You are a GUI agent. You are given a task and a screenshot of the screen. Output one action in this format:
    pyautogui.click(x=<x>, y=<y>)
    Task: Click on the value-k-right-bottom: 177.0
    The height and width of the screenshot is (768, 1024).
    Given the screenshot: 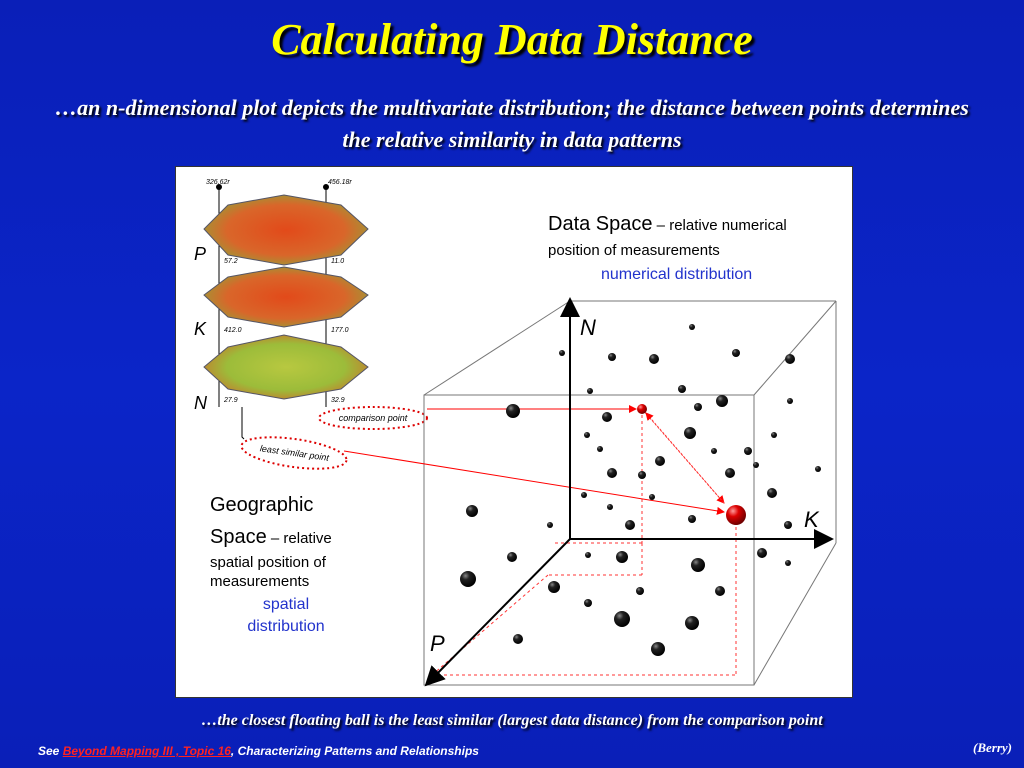 What is the action you would take?
    pyautogui.click(x=340, y=330)
    